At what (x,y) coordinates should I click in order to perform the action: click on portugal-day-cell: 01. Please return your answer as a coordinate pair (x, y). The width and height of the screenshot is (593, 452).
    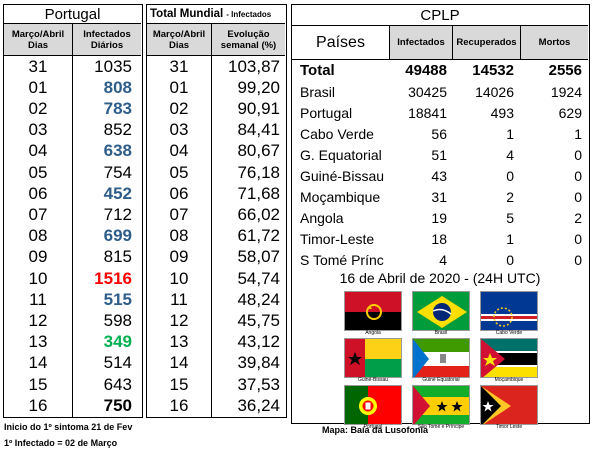
    Looking at the image, I should click on (38, 87).